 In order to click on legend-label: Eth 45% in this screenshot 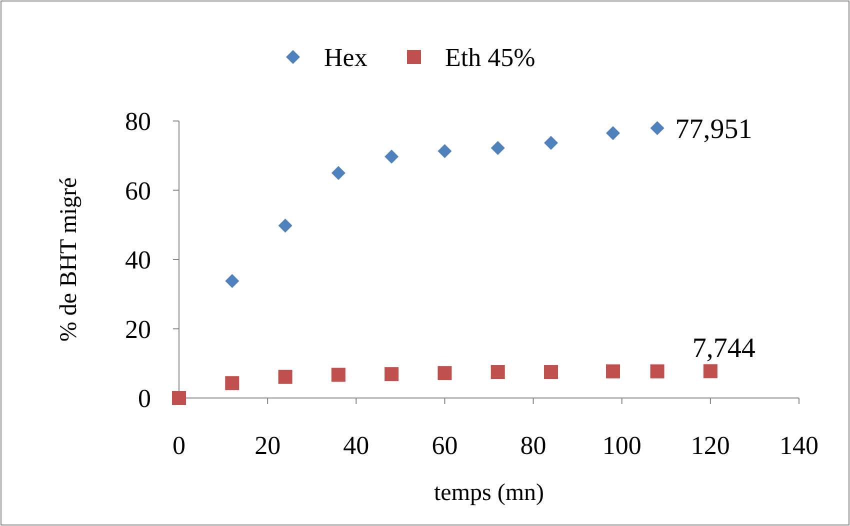, I will do `click(490, 57)`.